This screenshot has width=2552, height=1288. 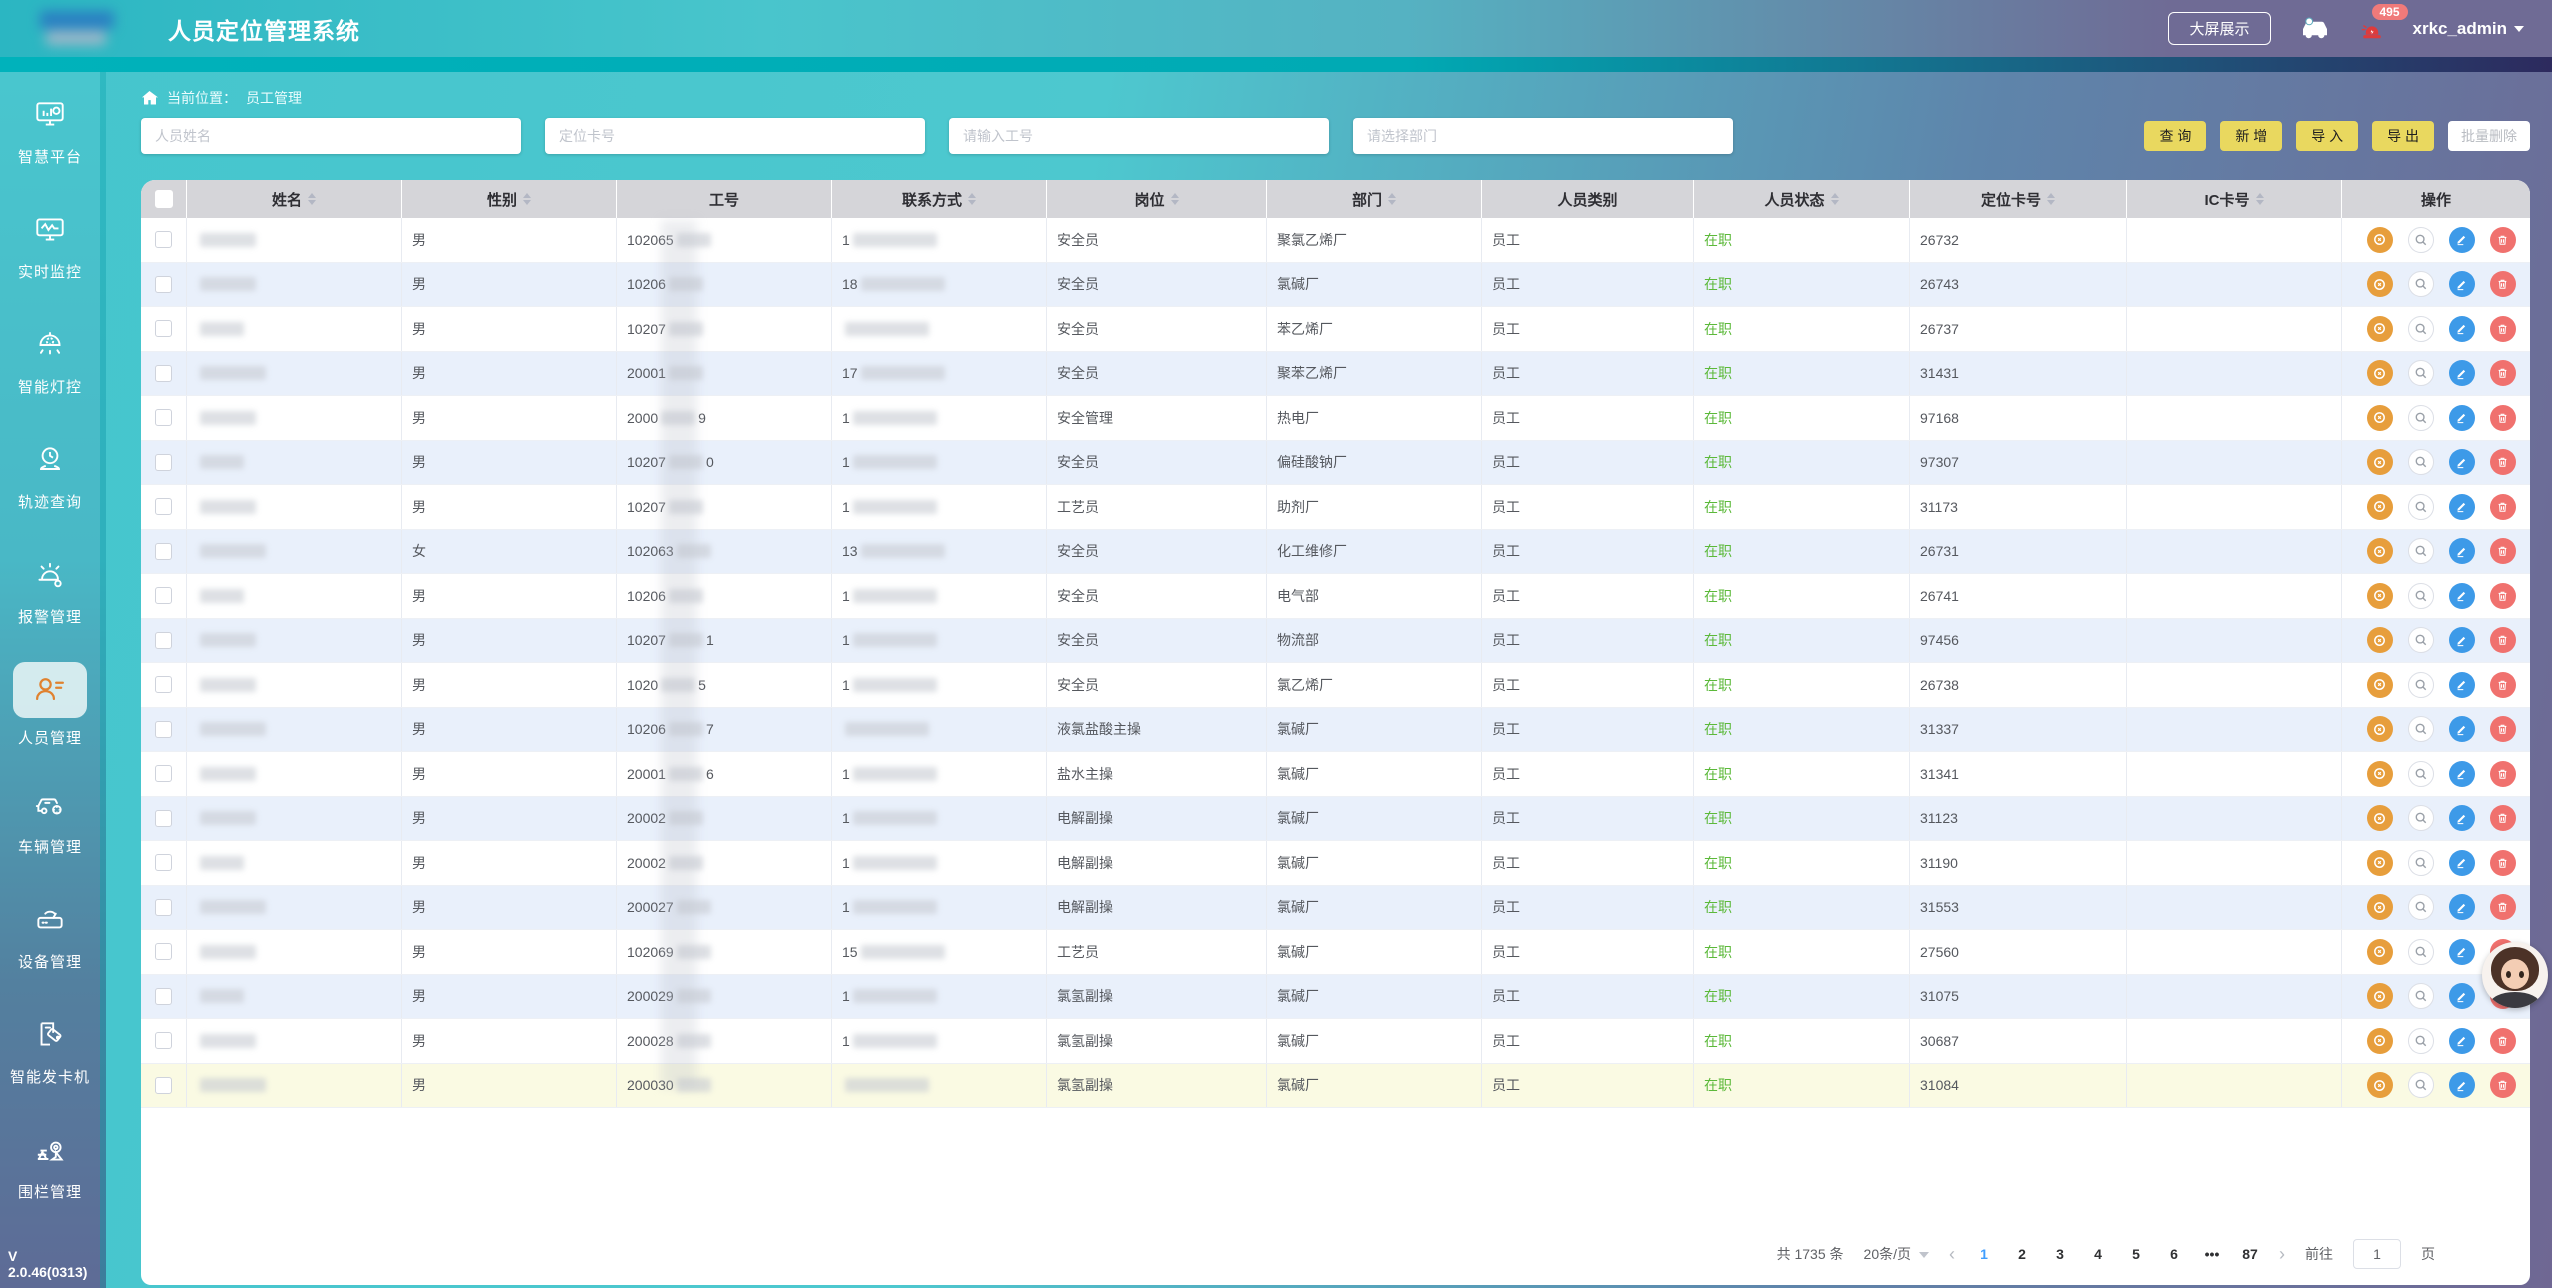 What do you see at coordinates (2022, 1254) in the screenshot?
I see `page-number-2: 2` at bounding box center [2022, 1254].